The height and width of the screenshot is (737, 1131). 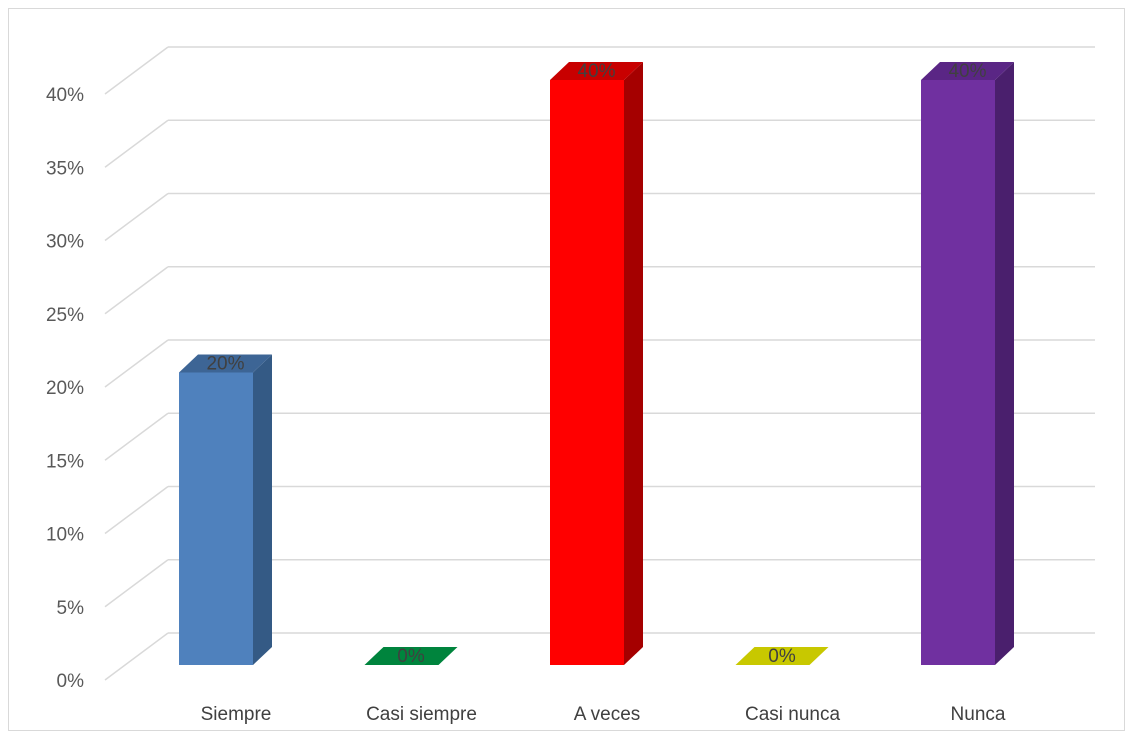 I want to click on bar-a-veces, so click(x=596, y=363).